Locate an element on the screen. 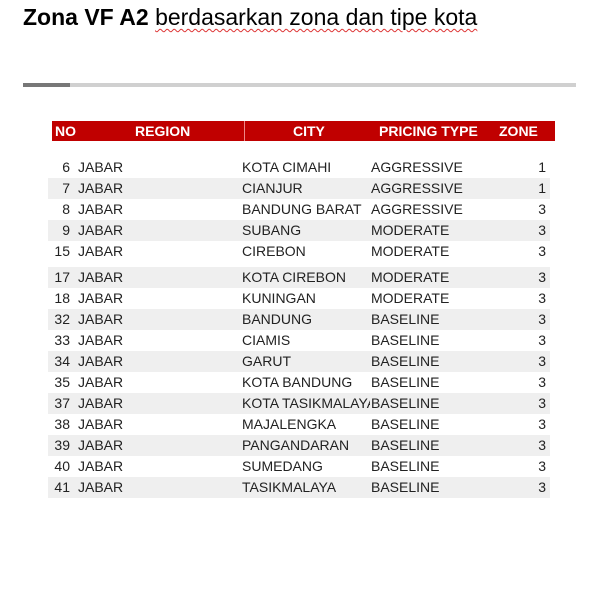  cell-no: 38 is located at coordinates (62, 424).